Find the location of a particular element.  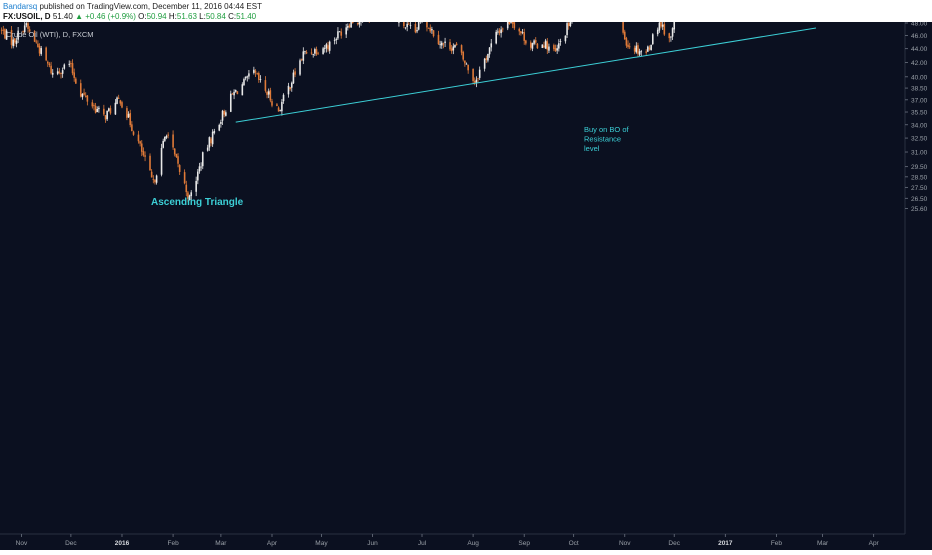

price-tick-label: 44.00 is located at coordinates (919, 49).